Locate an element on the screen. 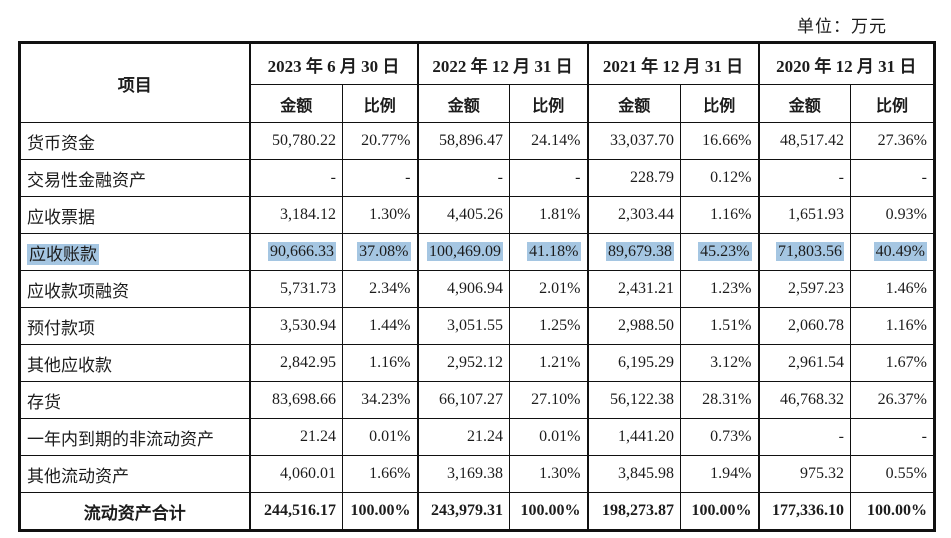 This screenshot has height=538, width=951. row-item-label: 应收票据 is located at coordinates (134, 215).